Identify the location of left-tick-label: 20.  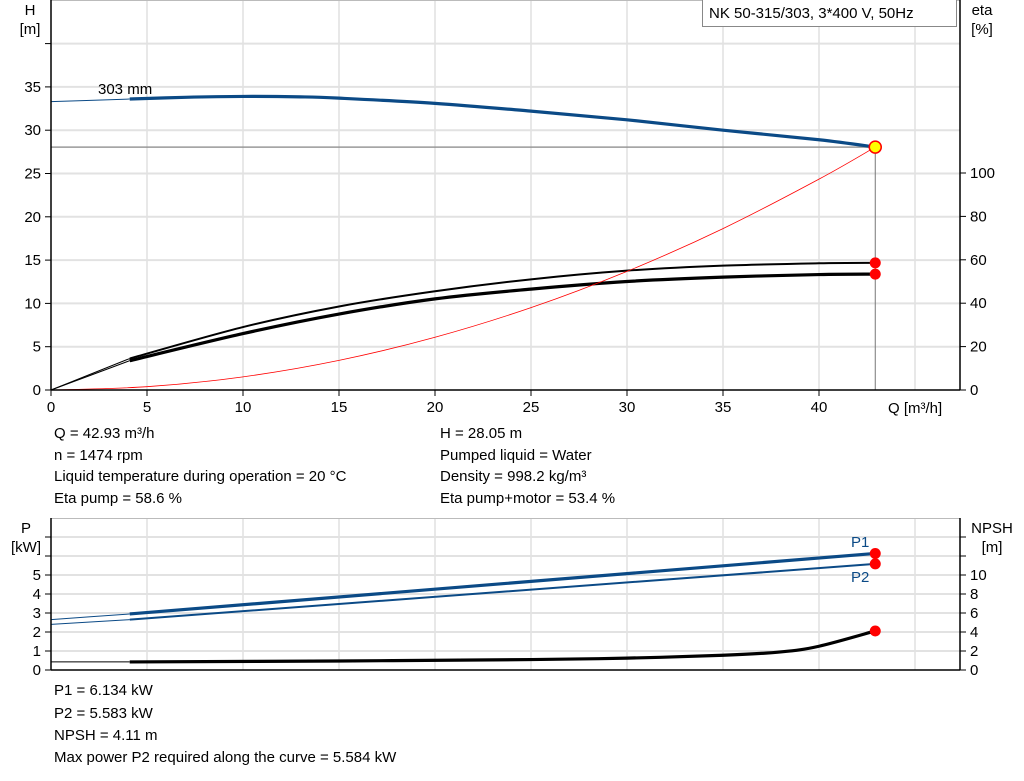
(32, 217).